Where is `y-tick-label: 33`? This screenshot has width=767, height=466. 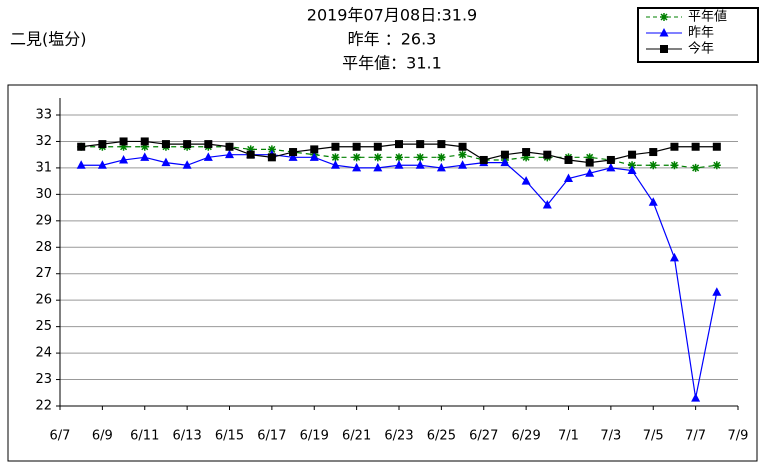
y-tick-label: 33 is located at coordinates (43, 115).